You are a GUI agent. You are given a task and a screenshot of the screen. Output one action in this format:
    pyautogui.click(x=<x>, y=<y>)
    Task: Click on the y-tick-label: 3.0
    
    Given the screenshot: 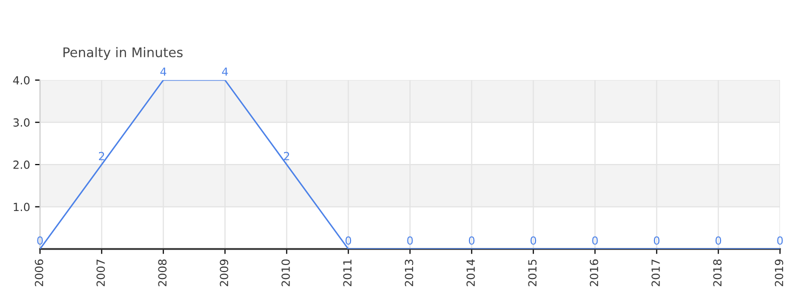 What is the action you would take?
    pyautogui.click(x=21, y=122)
    